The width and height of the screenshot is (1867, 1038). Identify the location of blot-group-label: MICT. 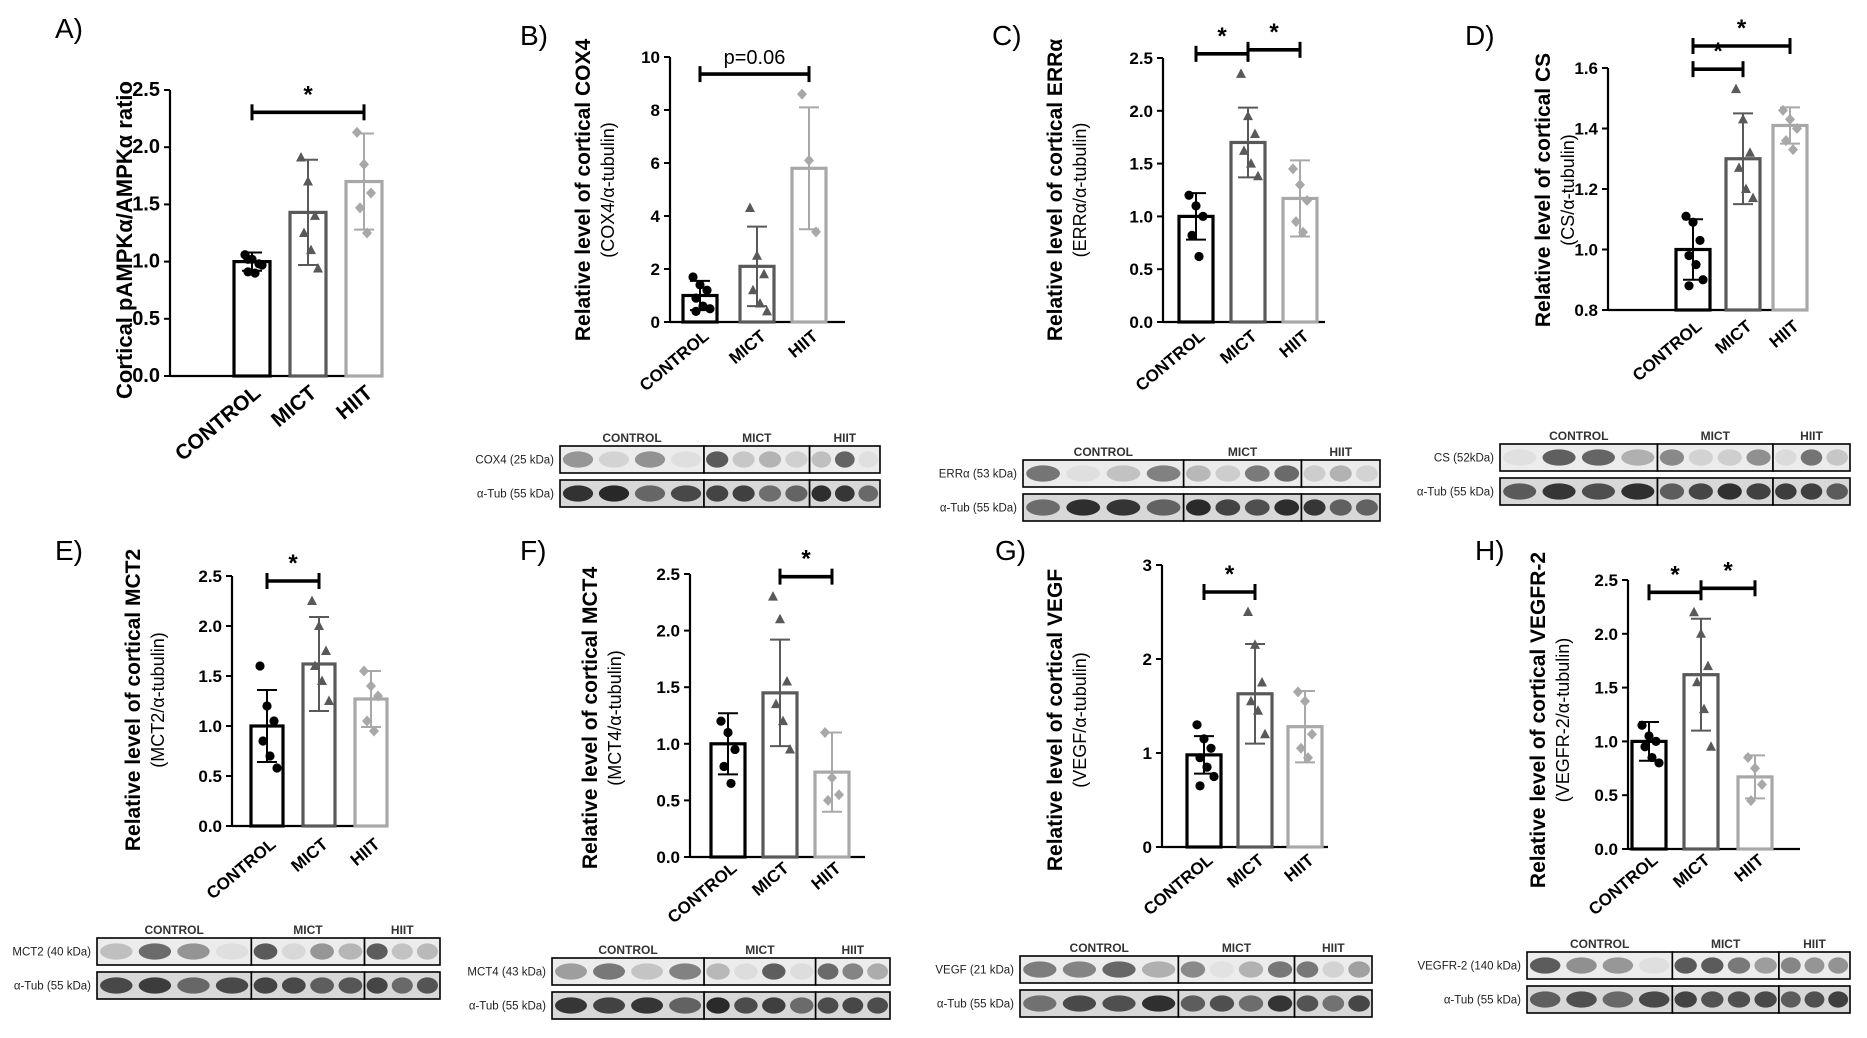
(1243, 452).